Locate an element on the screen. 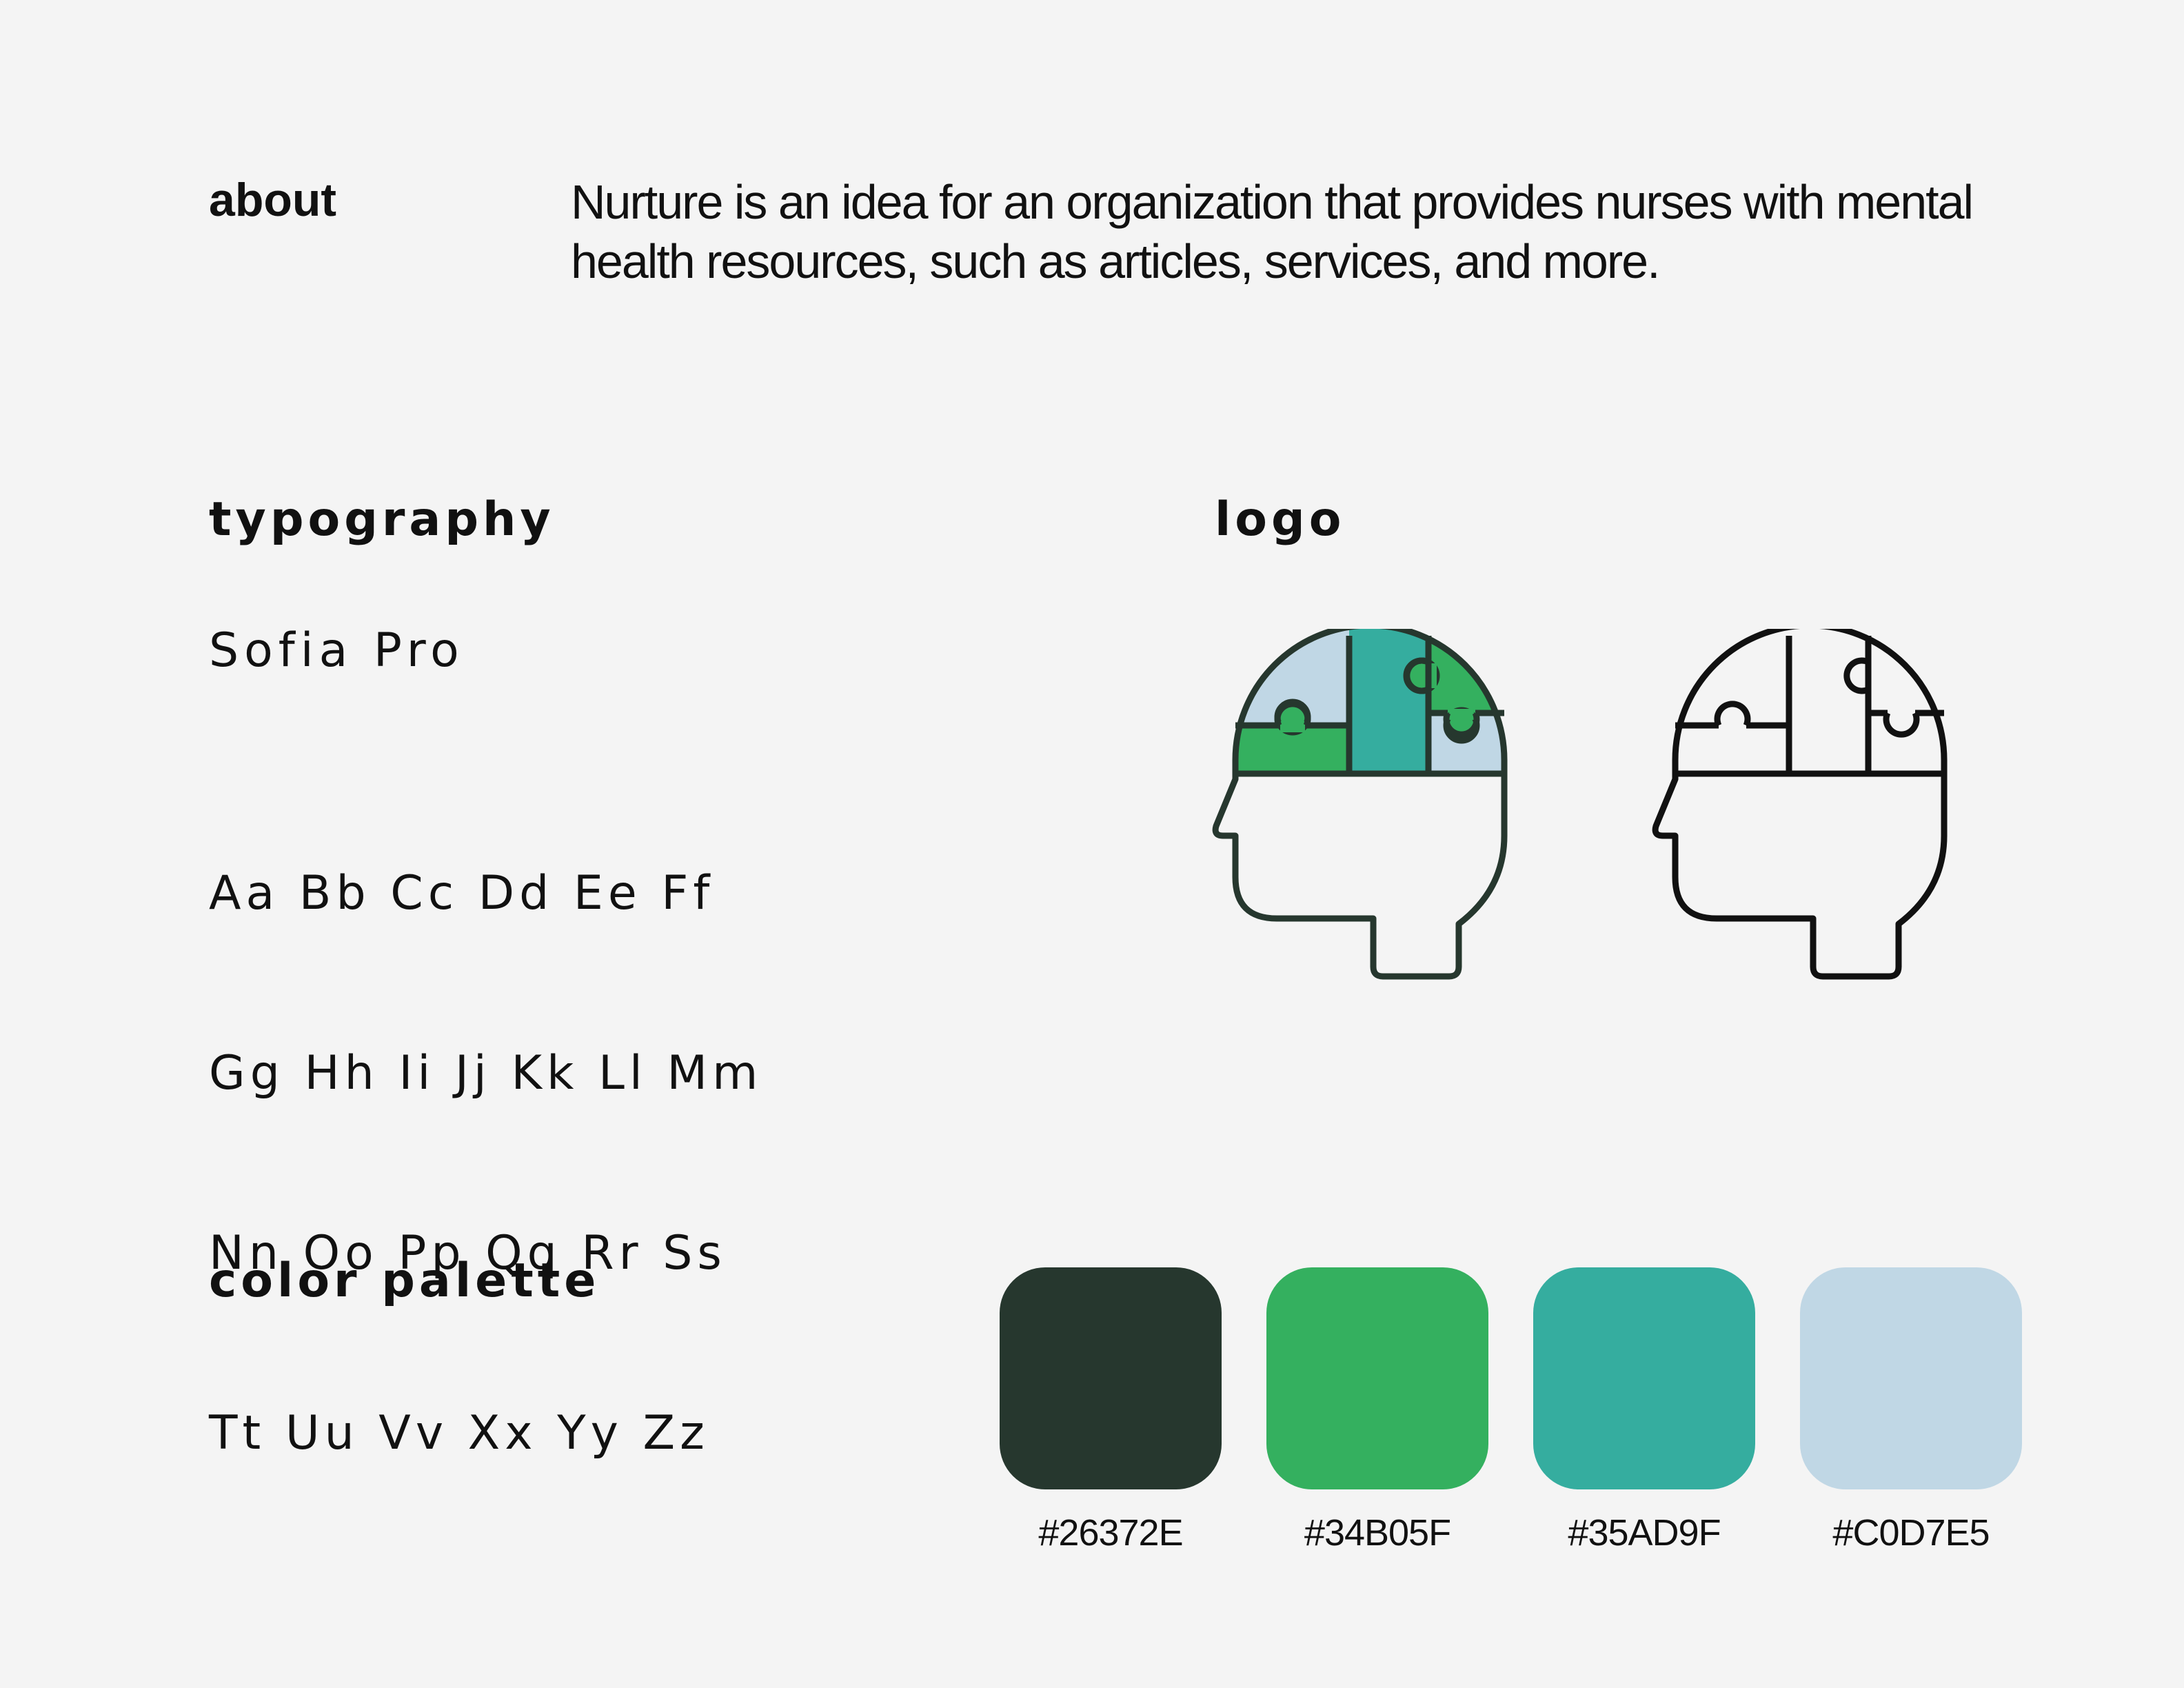 This screenshot has height=1688, width=2184. specimen-line: Nn Oo Pp Qq Rr Ss is located at coordinates (468, 1253).